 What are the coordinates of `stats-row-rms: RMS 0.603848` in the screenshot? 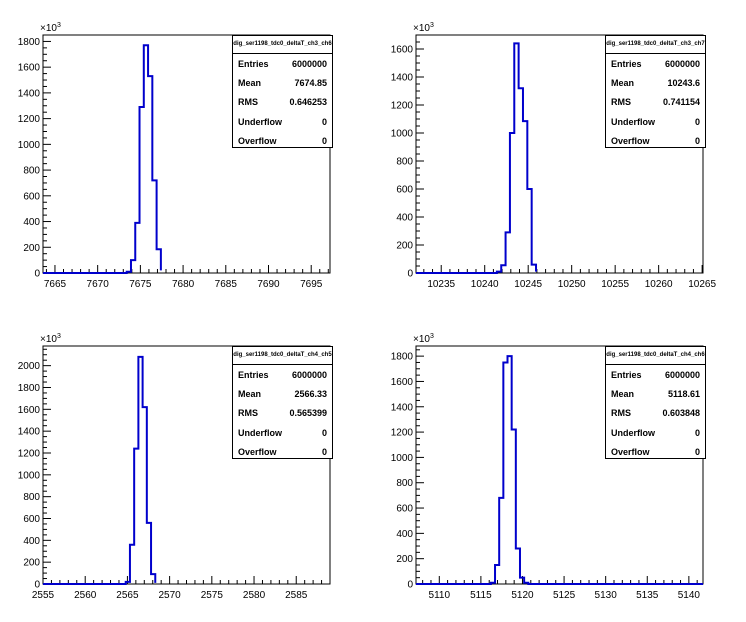 It's located at (655, 413).